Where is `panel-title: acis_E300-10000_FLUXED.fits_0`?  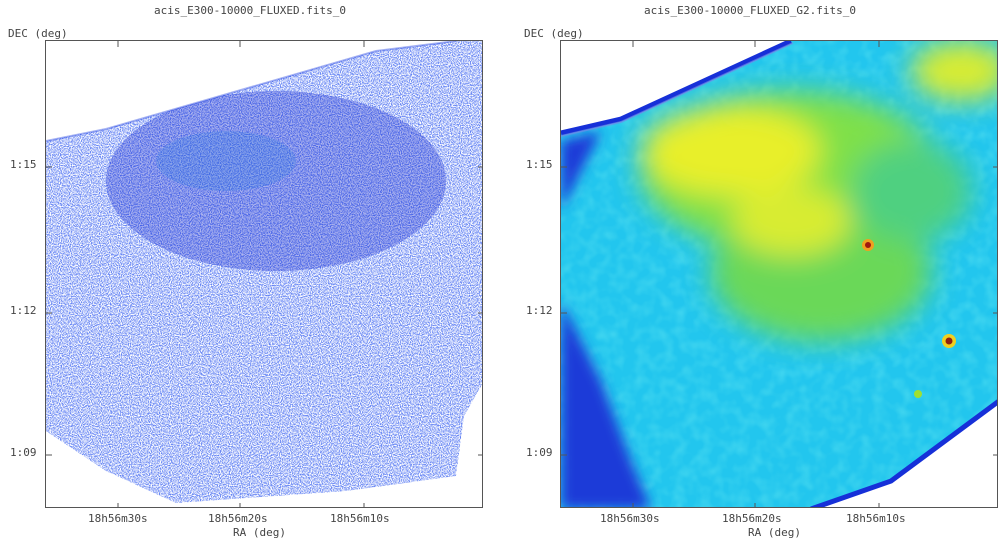 panel-title: acis_E300-10000_FLUXED.fits_0 is located at coordinates (250, 10).